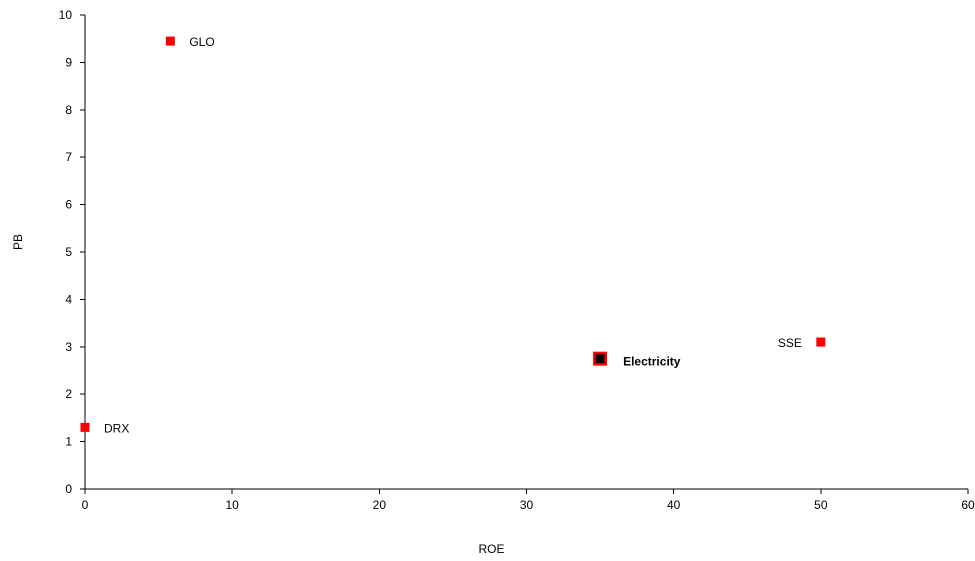 The width and height of the screenshot is (975, 561). I want to click on y-tick-label: 1, so click(68, 442).